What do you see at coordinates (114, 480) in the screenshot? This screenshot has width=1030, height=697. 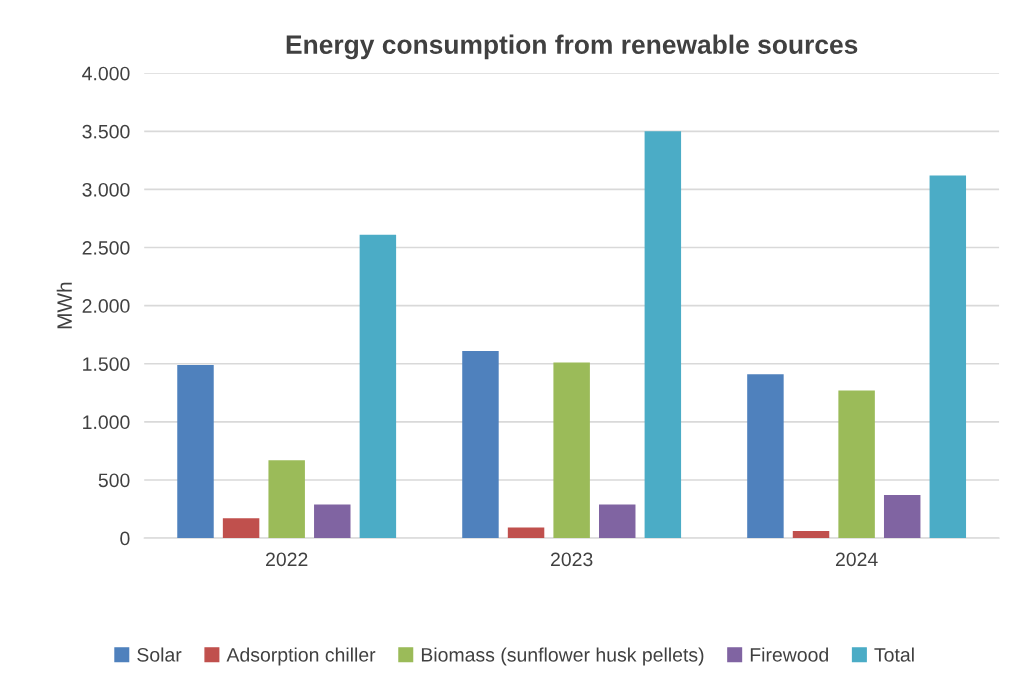 I see `y-tick-label: 500` at bounding box center [114, 480].